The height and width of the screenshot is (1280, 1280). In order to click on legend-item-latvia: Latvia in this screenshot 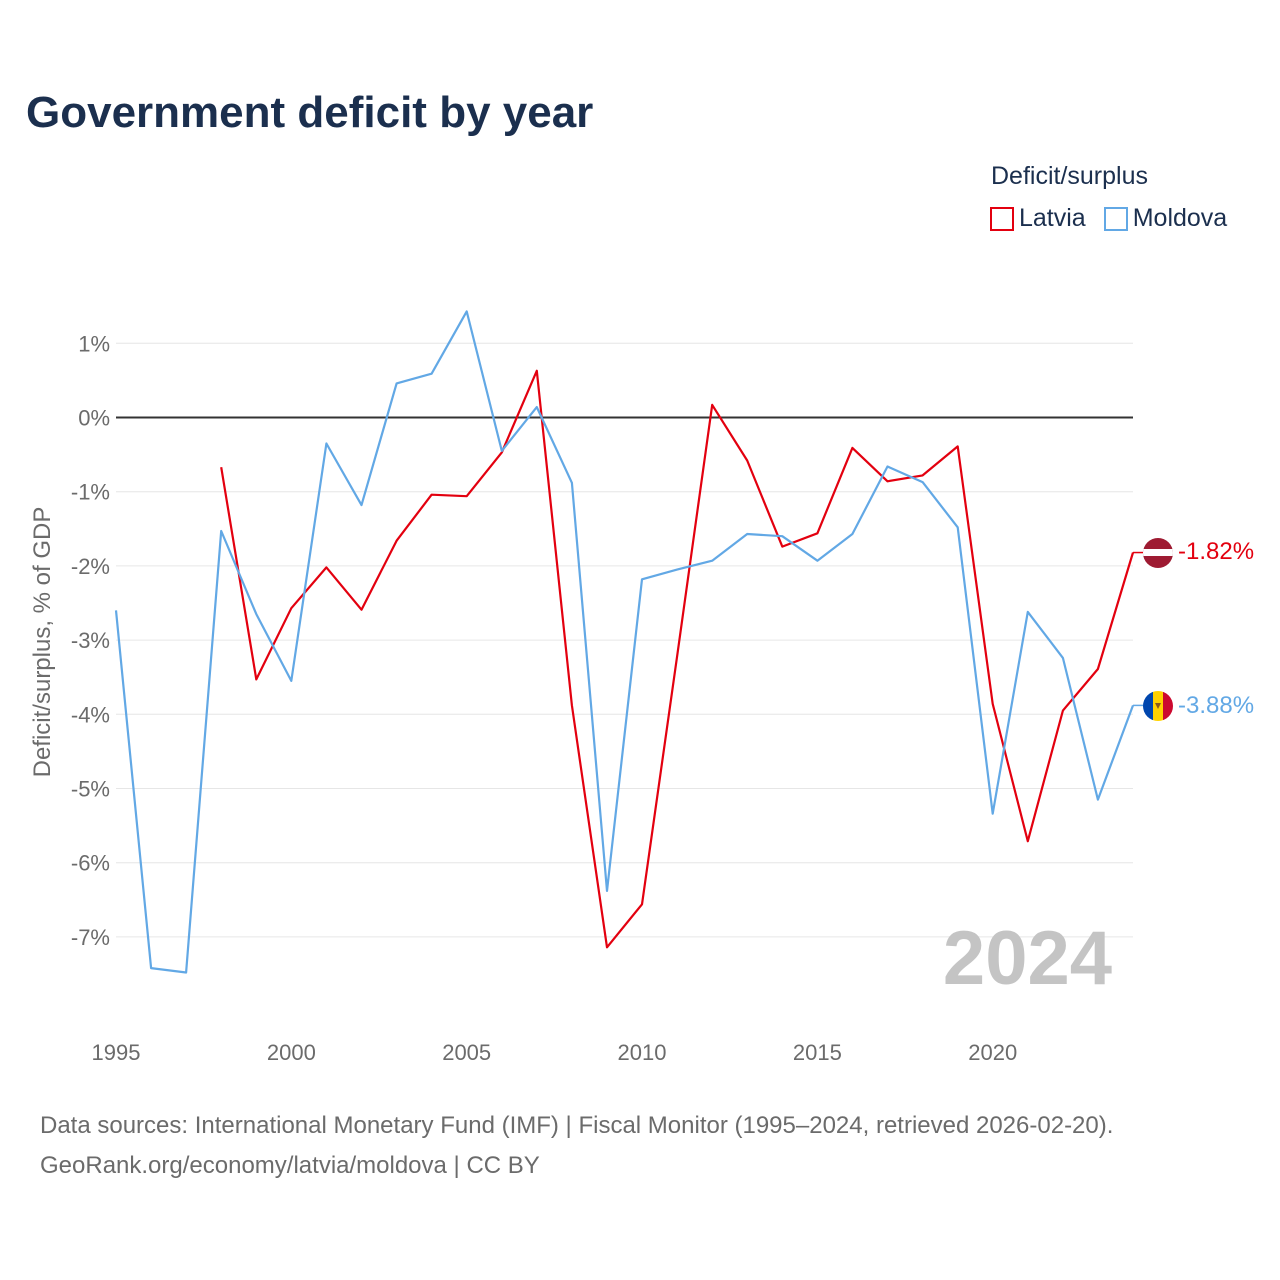, I will do `click(1038, 218)`.